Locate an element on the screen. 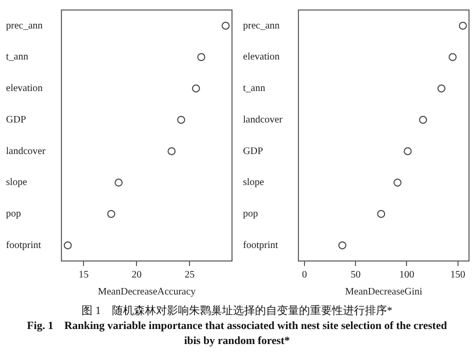 This screenshot has width=474, height=362. x-tick-label: 25 is located at coordinates (189, 275).